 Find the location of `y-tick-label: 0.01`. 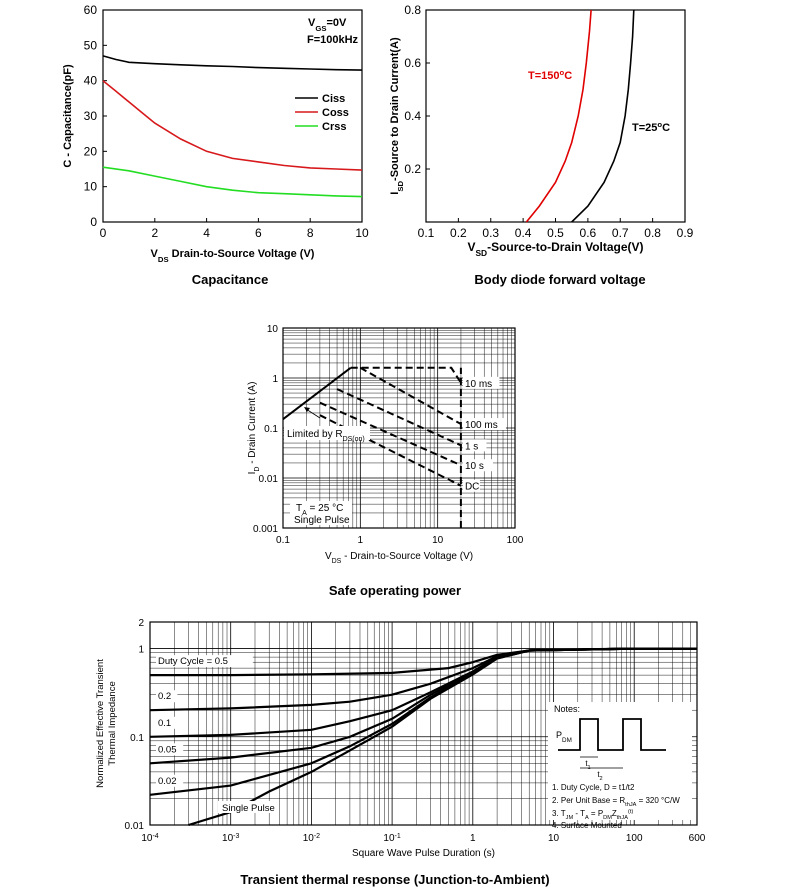

y-tick-label: 0.01 is located at coordinates (135, 826).